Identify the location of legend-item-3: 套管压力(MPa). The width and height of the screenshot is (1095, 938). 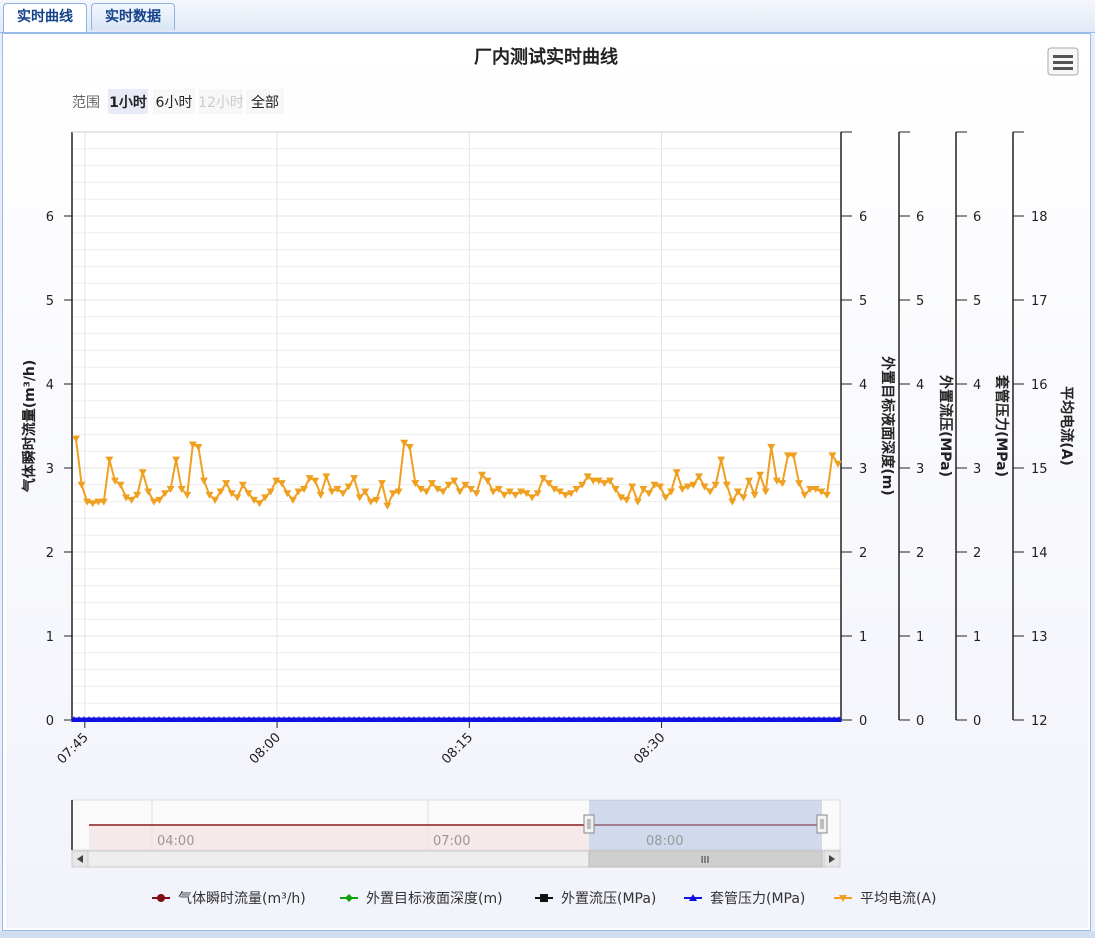
(744, 899).